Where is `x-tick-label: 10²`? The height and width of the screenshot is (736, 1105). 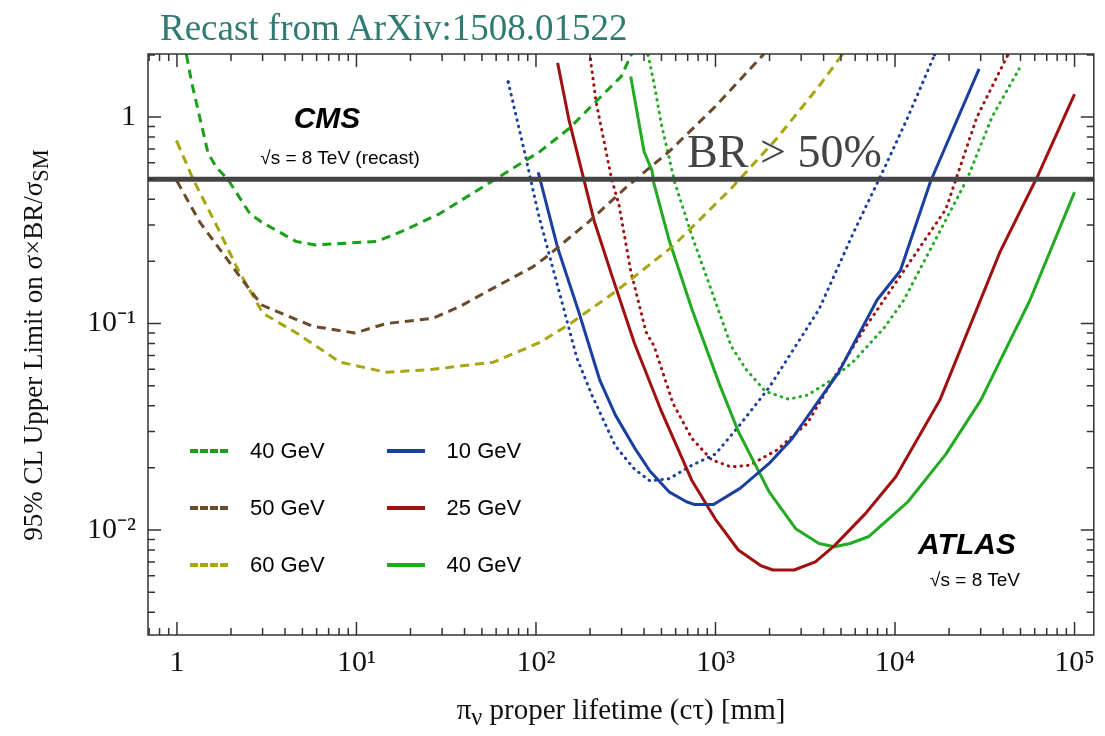
x-tick-label: 10² is located at coordinates (536, 660).